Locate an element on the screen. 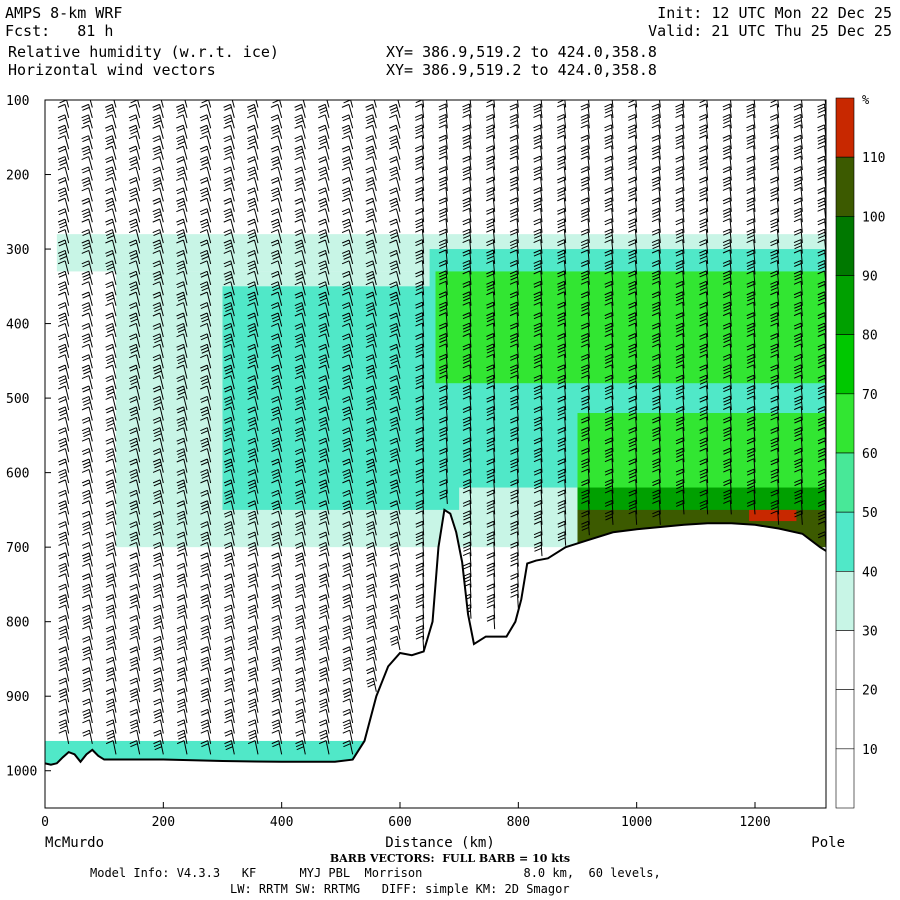 The image size is (900, 900). y-tick-label: 100 is located at coordinates (17, 101).